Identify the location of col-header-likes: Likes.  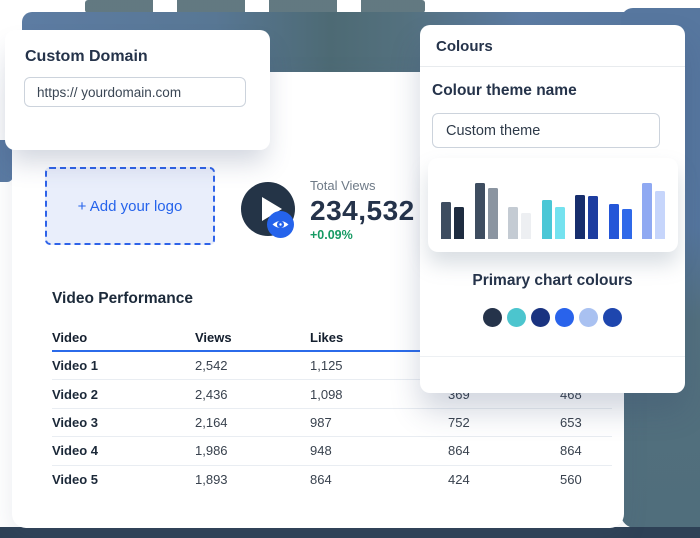
(327, 337).